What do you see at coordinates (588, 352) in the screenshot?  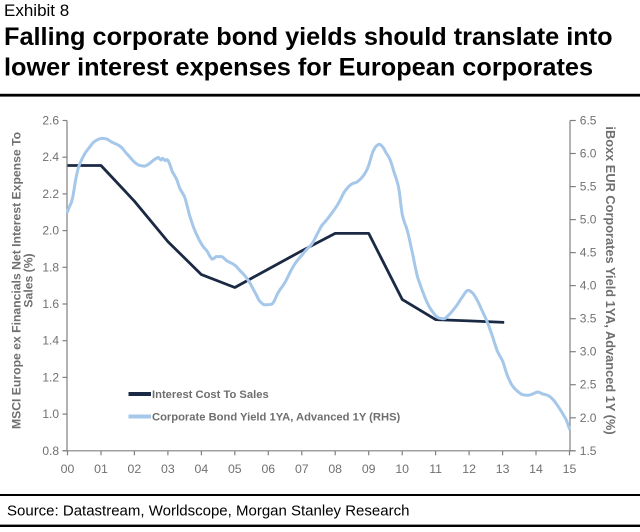 I see `svg-text: 3.0` at bounding box center [588, 352].